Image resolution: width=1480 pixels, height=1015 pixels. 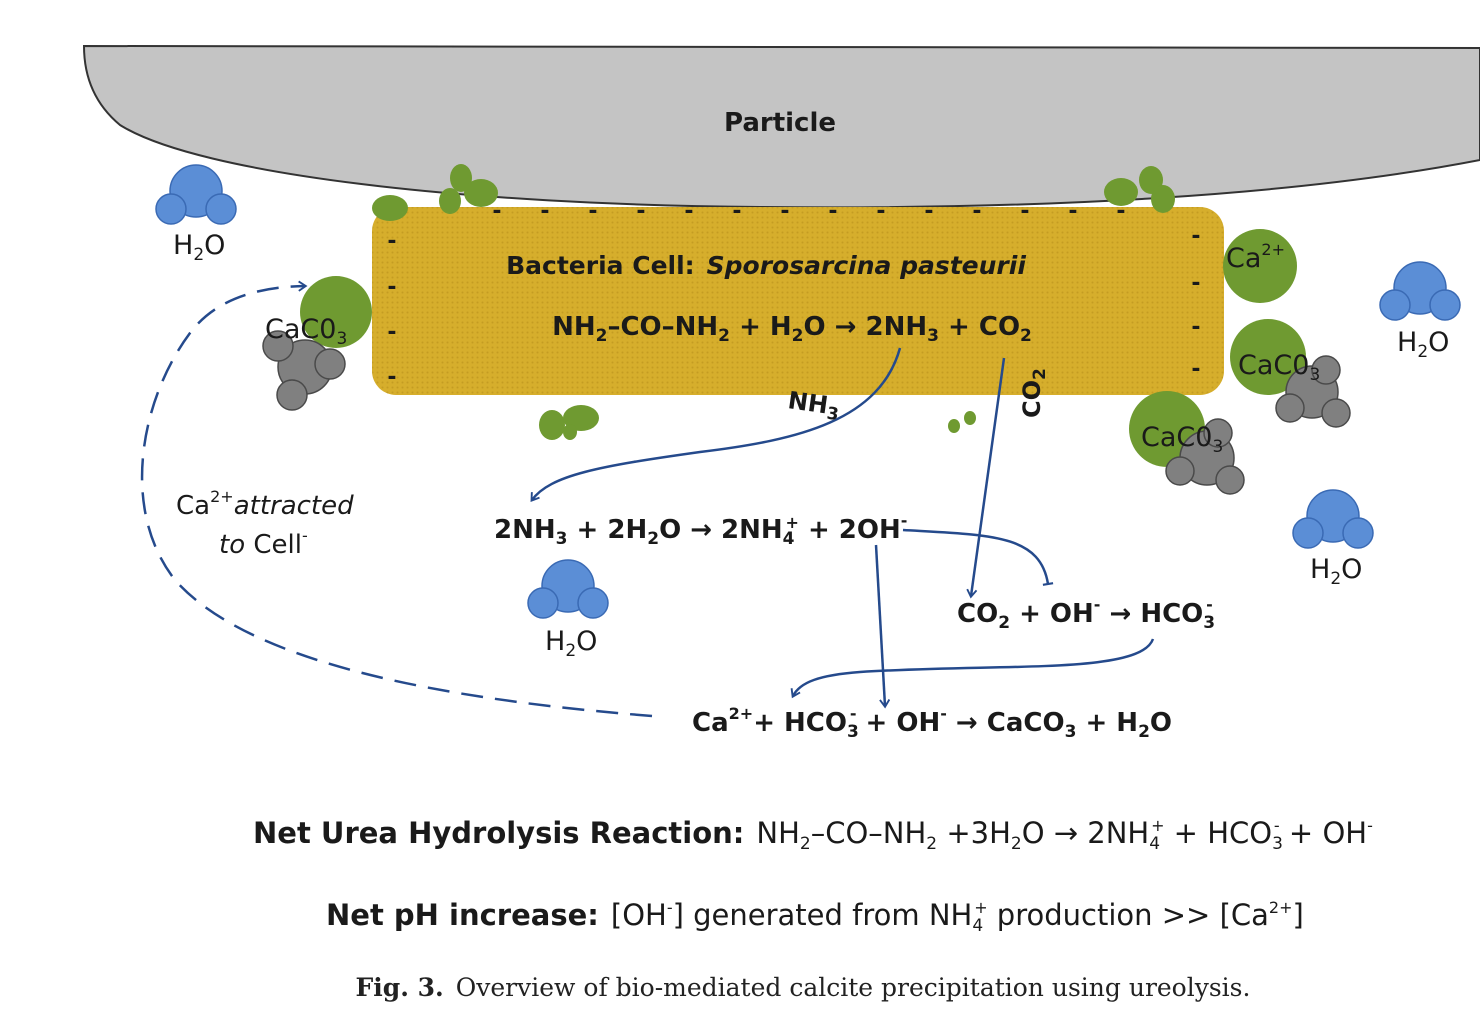 I want to click on arrow-nh3, so click(x=716, y=425).